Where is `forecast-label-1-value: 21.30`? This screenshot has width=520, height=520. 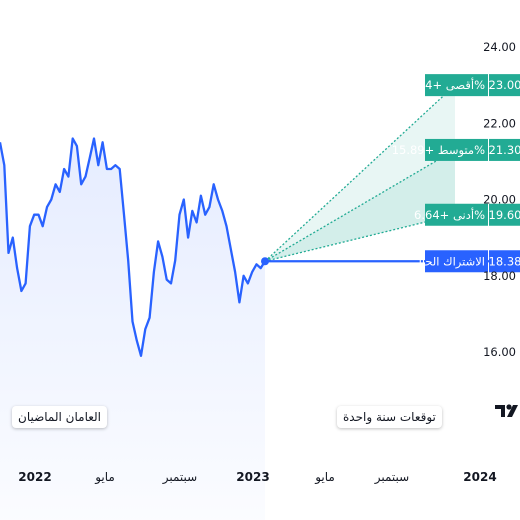 forecast-label-1-value: 21.30 is located at coordinates (504, 150).